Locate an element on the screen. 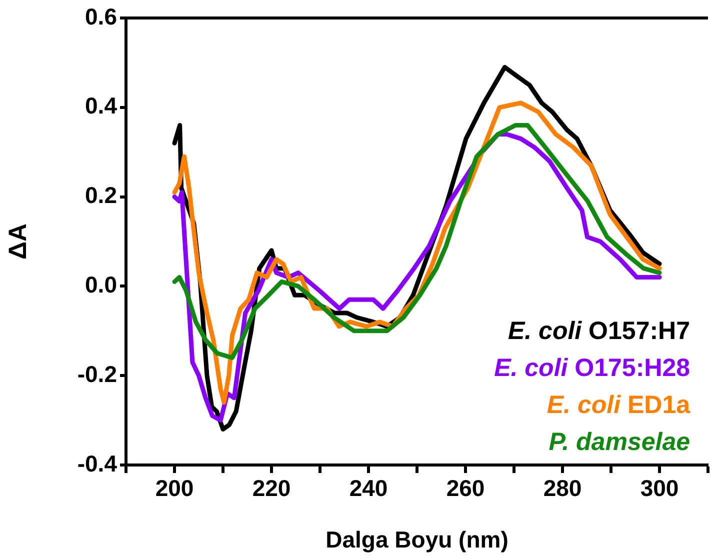 This screenshot has height=559, width=711. x-tick-label: 260 is located at coordinates (465, 488).